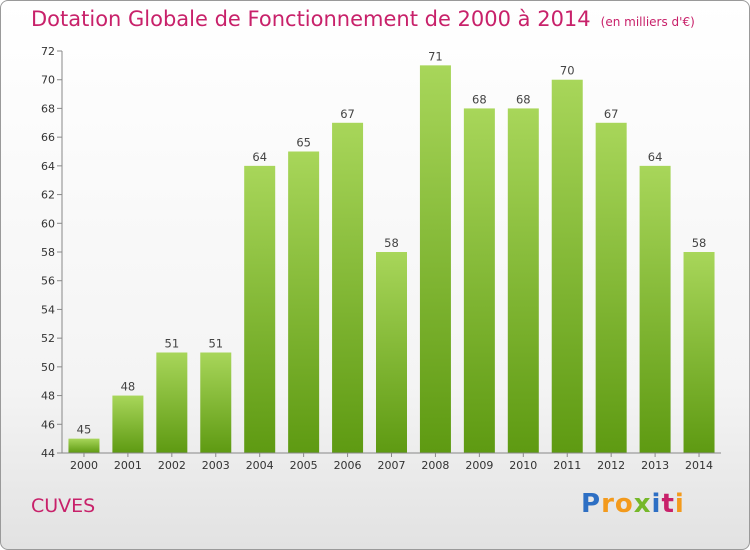 Image resolution: width=750 pixels, height=550 pixels. Describe the element at coordinates (48, 396) in the screenshot. I see `y-tick-label: 48` at that location.